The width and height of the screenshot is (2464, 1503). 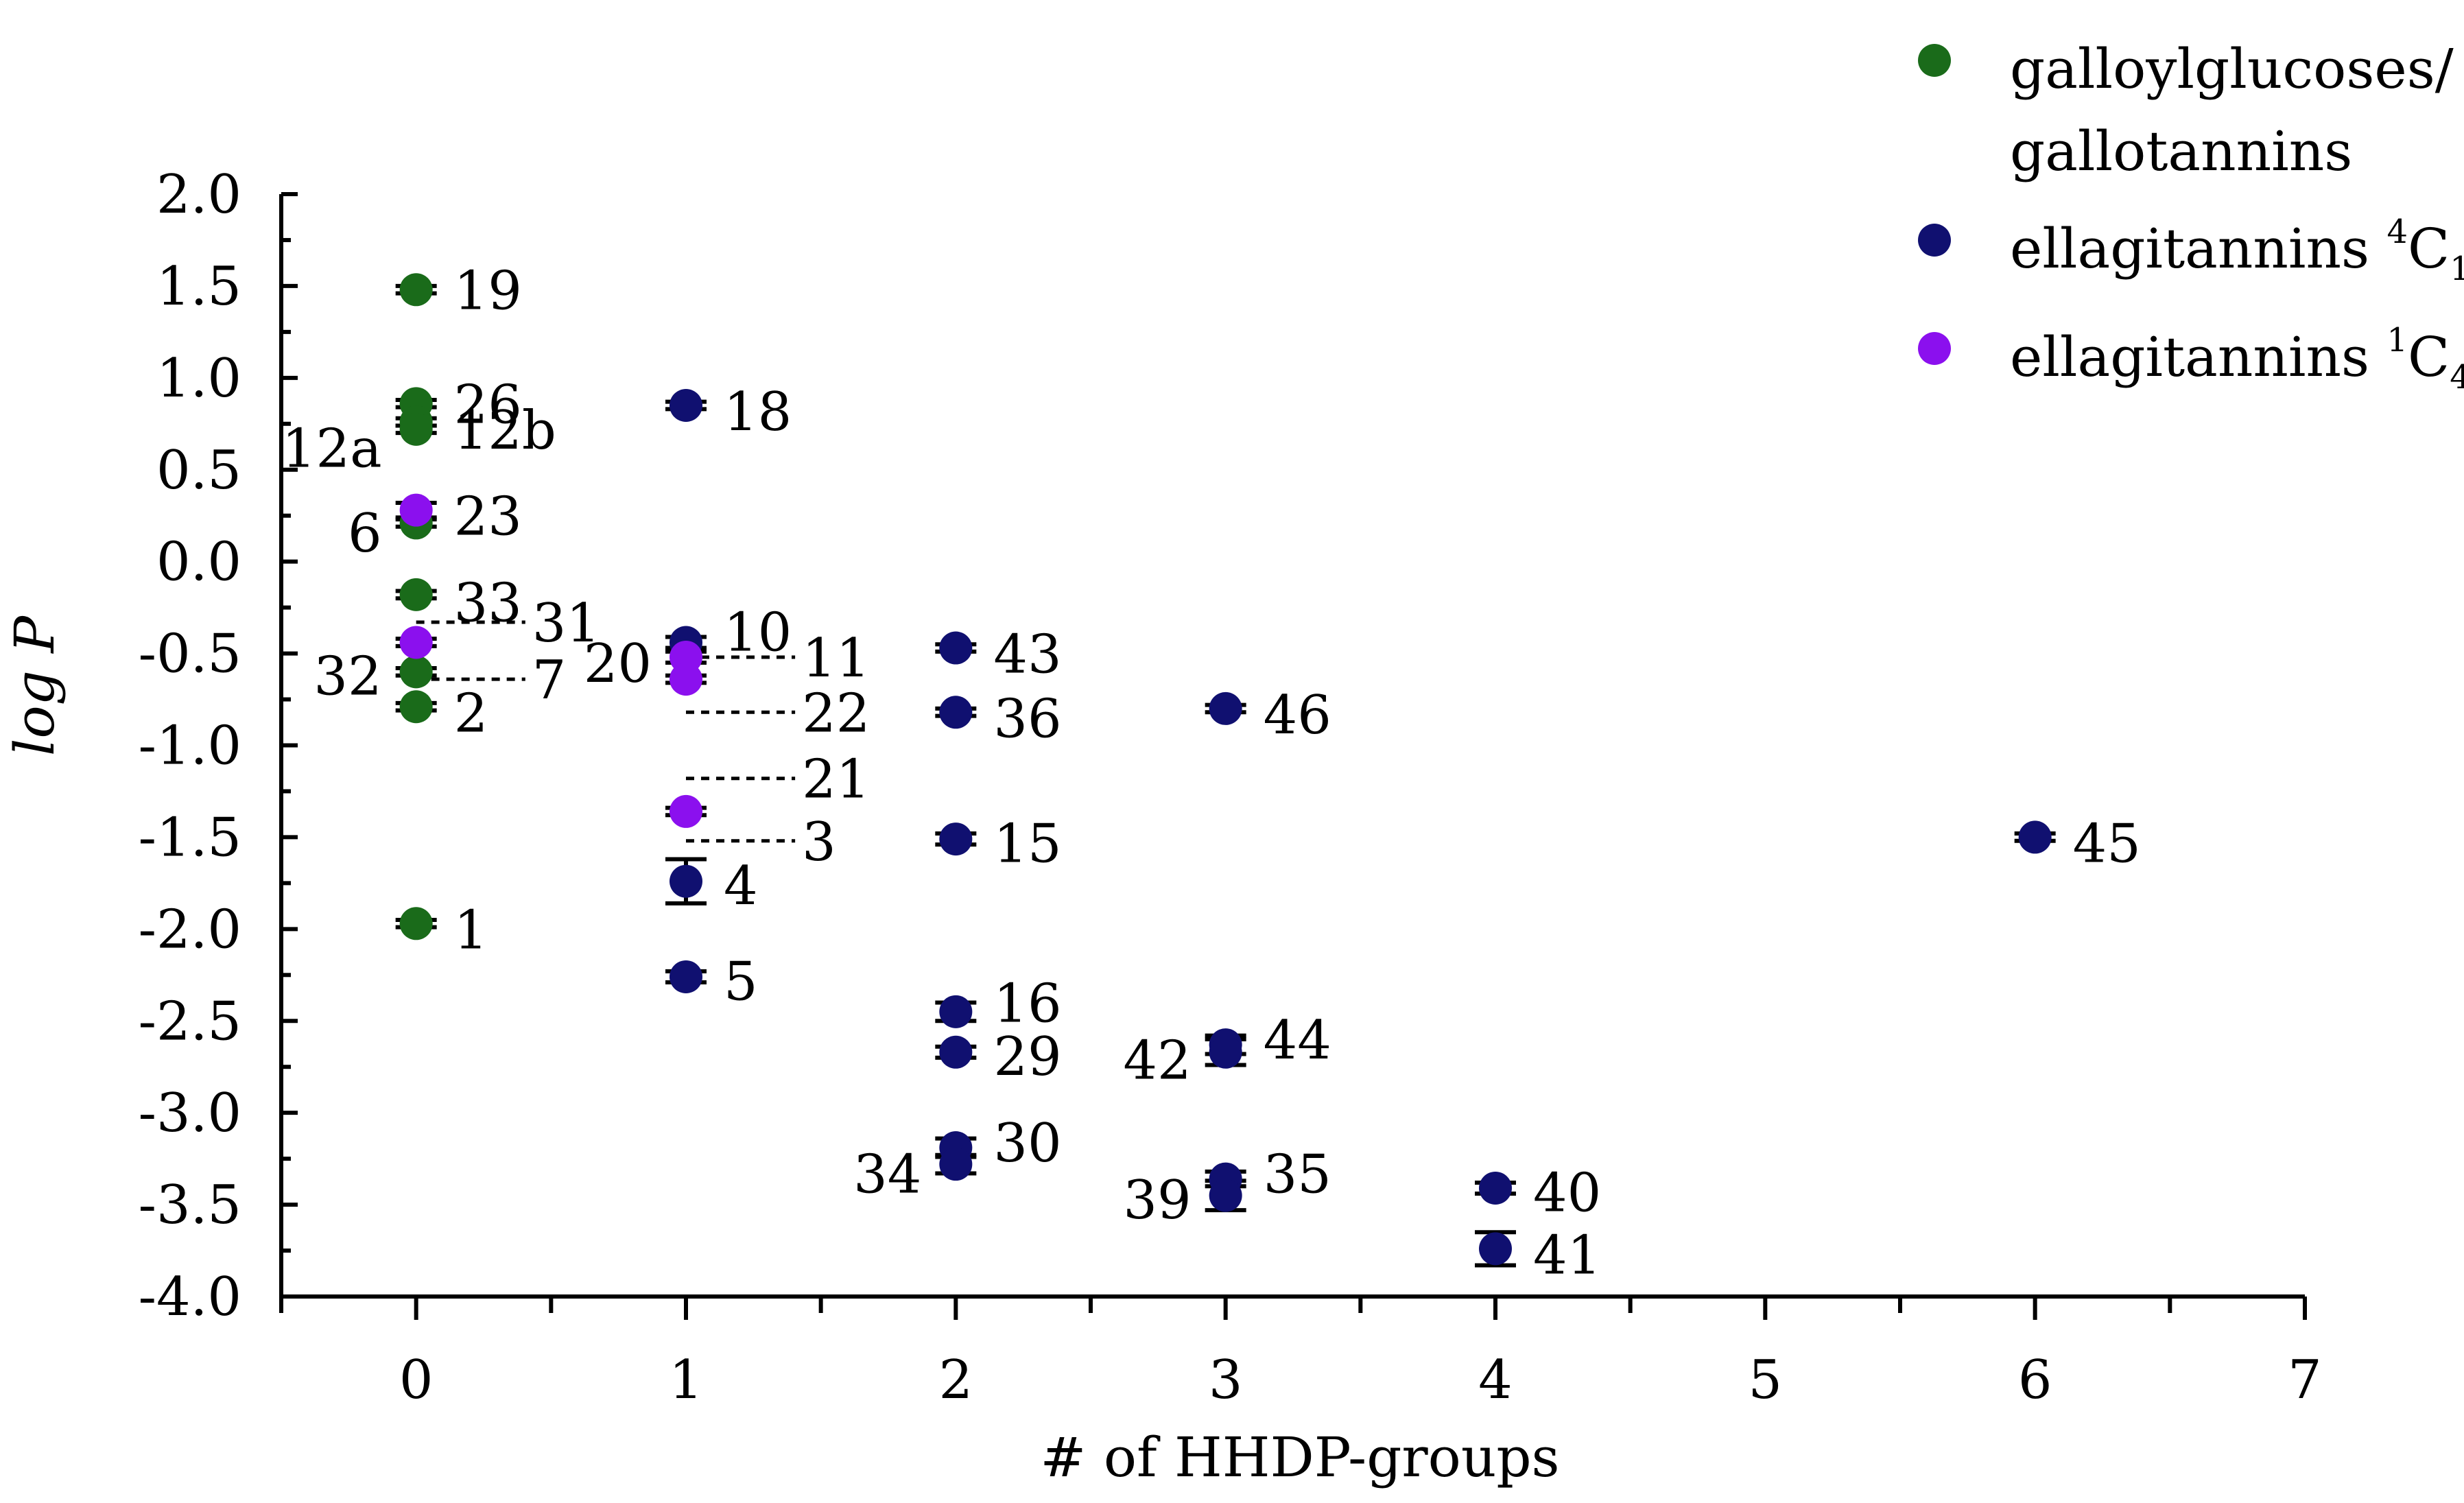 I want to click on x-tick-label: 3, so click(x=1226, y=1380).